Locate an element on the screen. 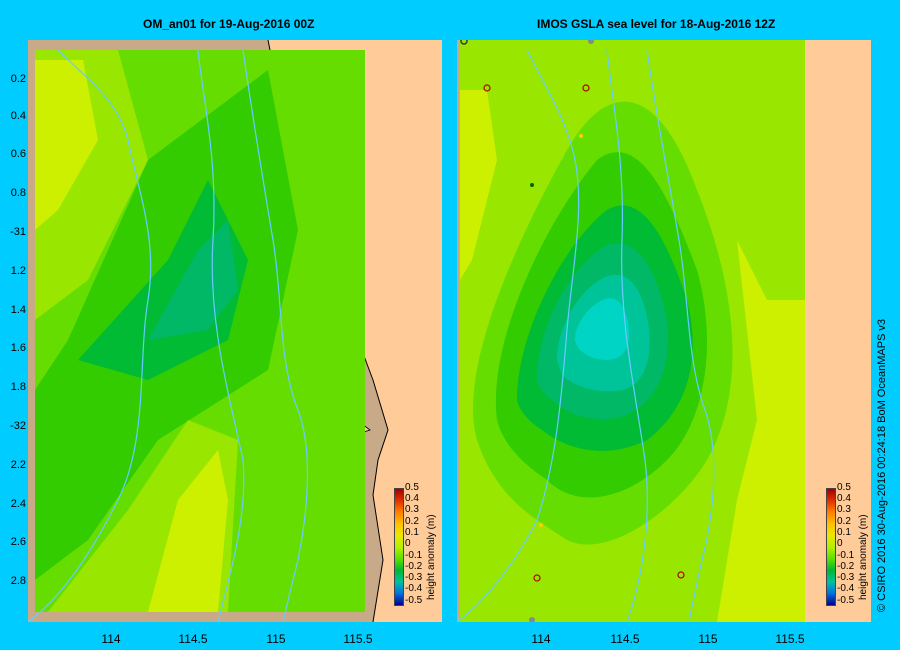  y-tick-label: 2.8 is located at coordinates (18, 581).